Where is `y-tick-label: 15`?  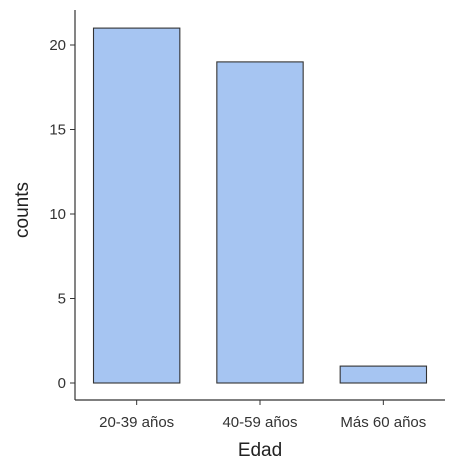 y-tick-label: 15 is located at coordinates (57, 130).